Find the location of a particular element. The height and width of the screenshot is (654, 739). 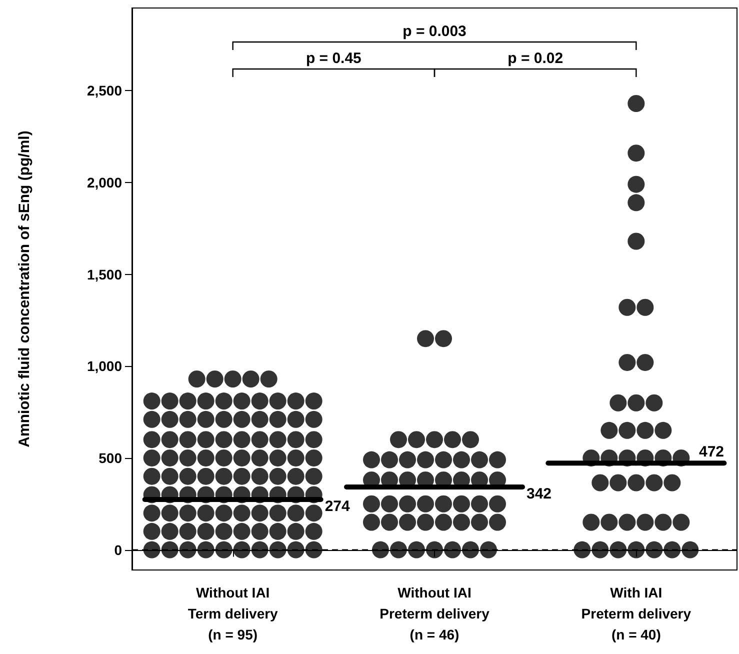

y-tick-label: 2,000 is located at coordinates (104, 182).